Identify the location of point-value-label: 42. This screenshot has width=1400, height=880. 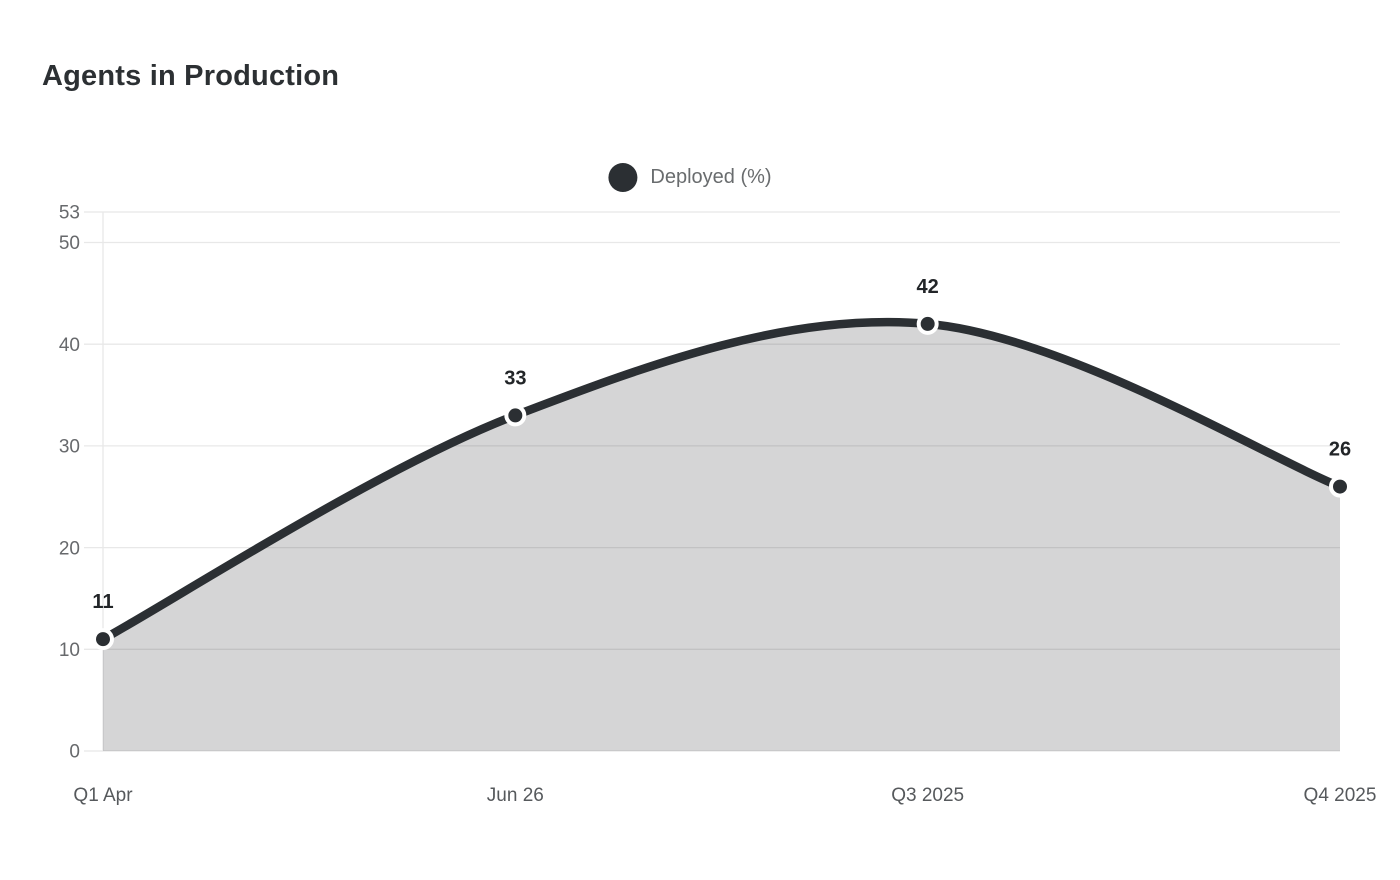
(928, 287).